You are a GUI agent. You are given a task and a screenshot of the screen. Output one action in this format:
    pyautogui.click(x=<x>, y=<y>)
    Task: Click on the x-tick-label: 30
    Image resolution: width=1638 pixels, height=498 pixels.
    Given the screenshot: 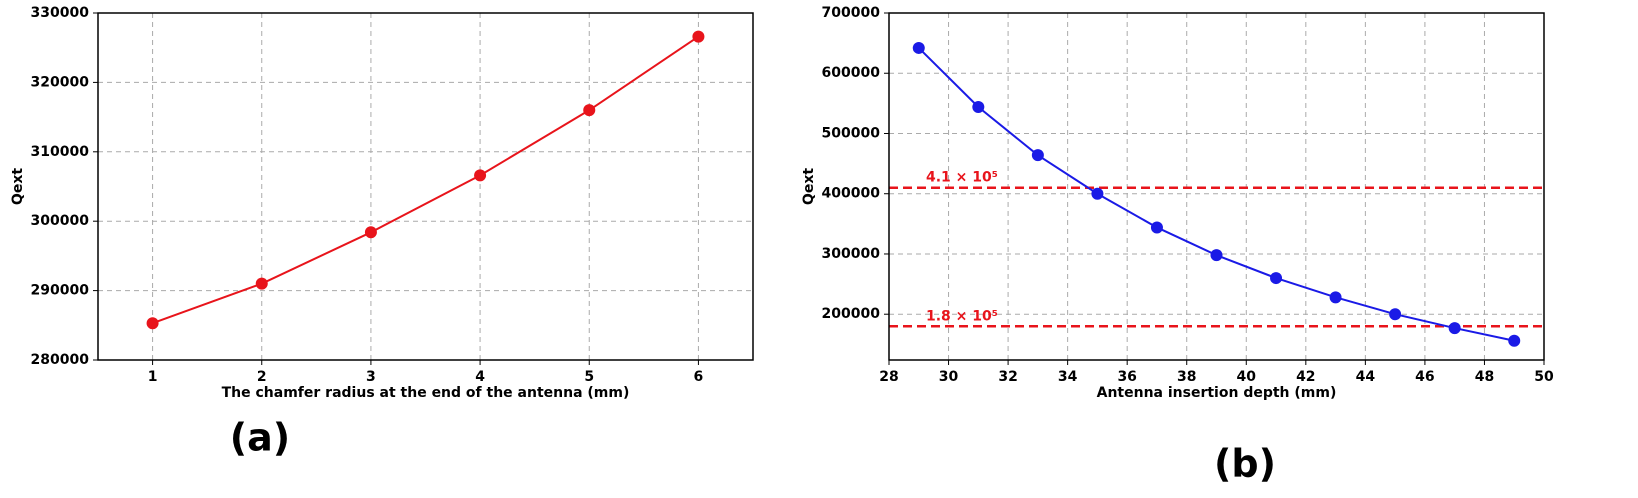 What is the action you would take?
    pyautogui.click(x=949, y=377)
    